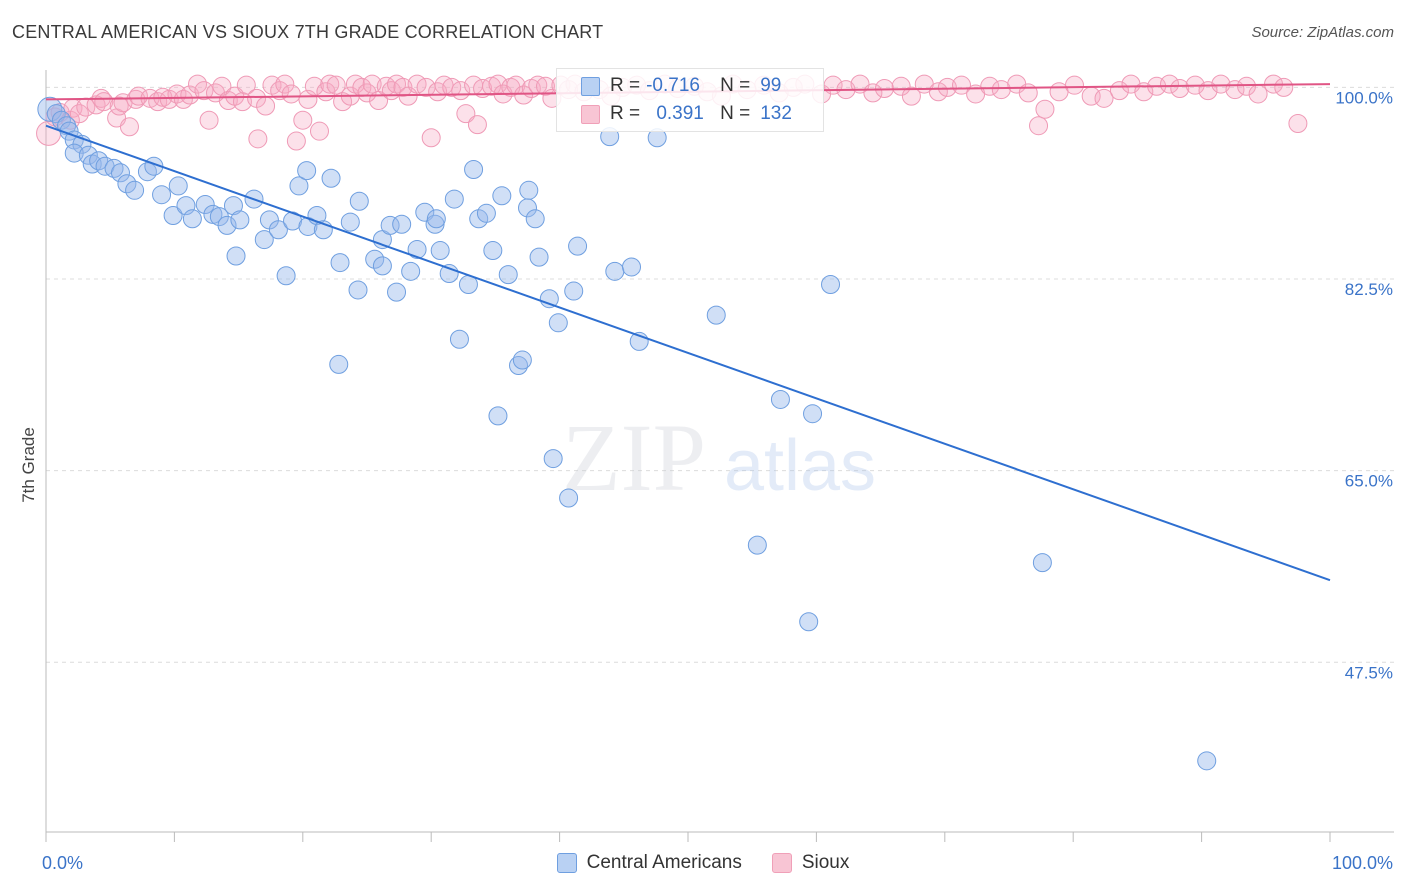 This screenshot has width=1406, height=892. What do you see at coordinates (800, 466) in the screenshot?
I see `watermark-atlas: atlas` at bounding box center [800, 466].